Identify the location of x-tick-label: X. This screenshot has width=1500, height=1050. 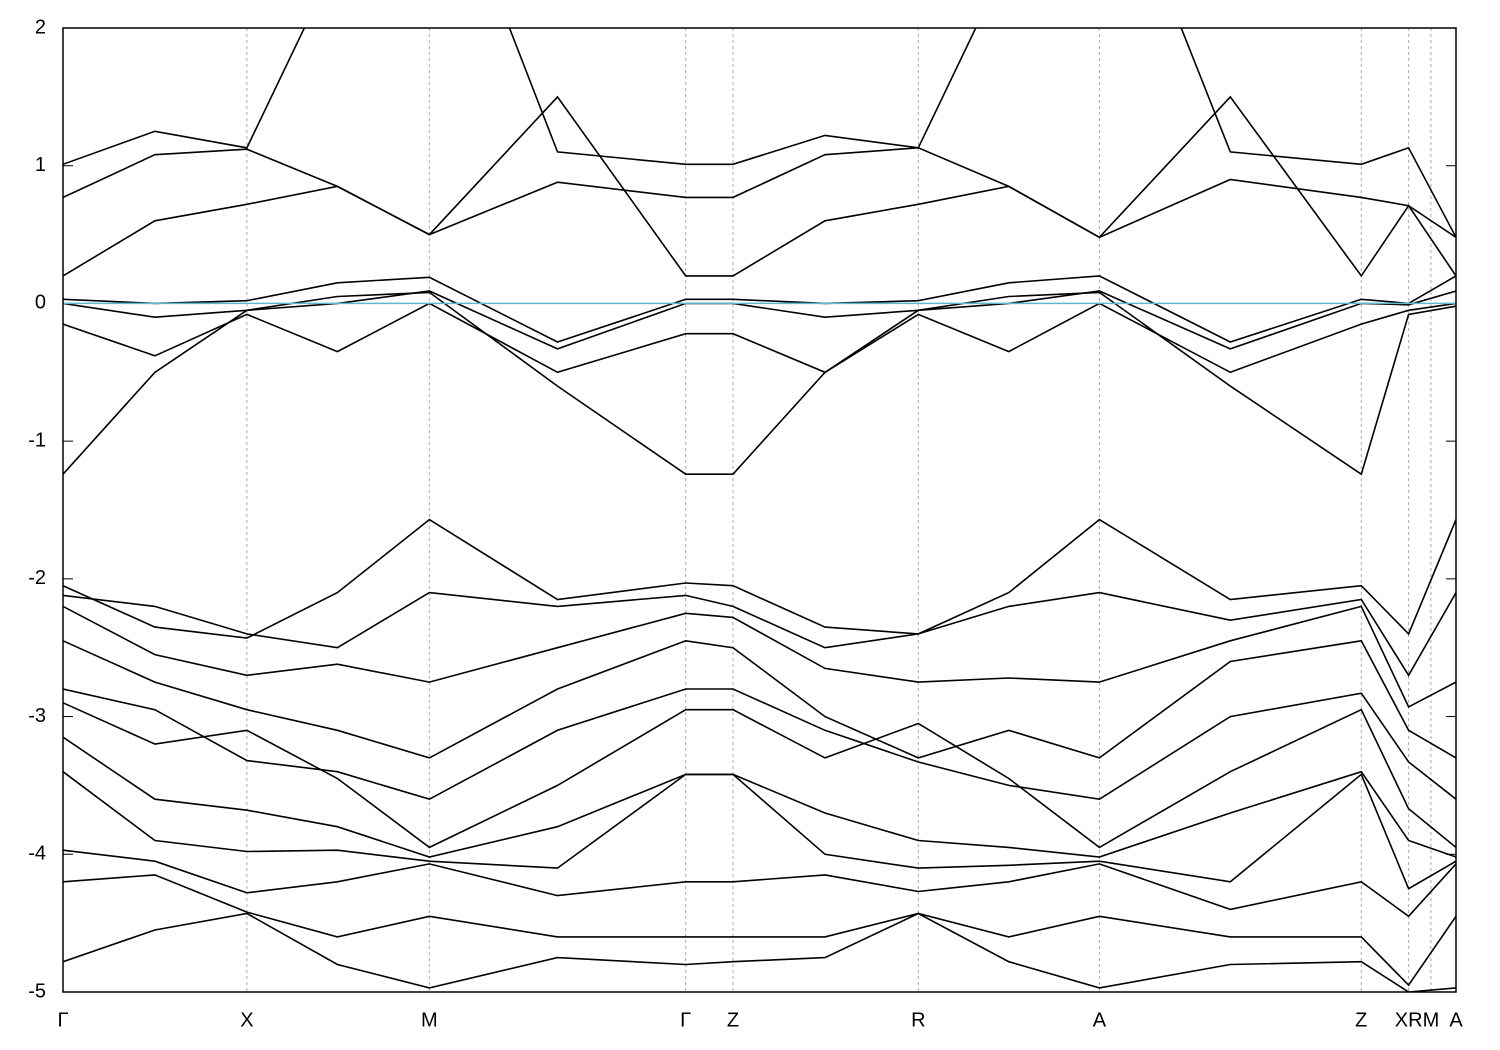
(246, 1020).